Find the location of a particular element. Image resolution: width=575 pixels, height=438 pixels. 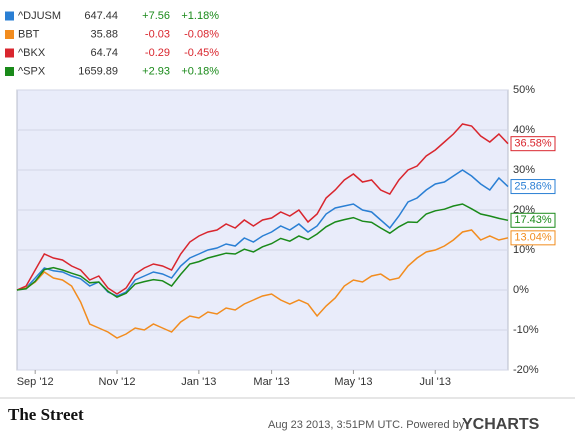

legend-name: ^DJUSM is located at coordinates (39, 16).